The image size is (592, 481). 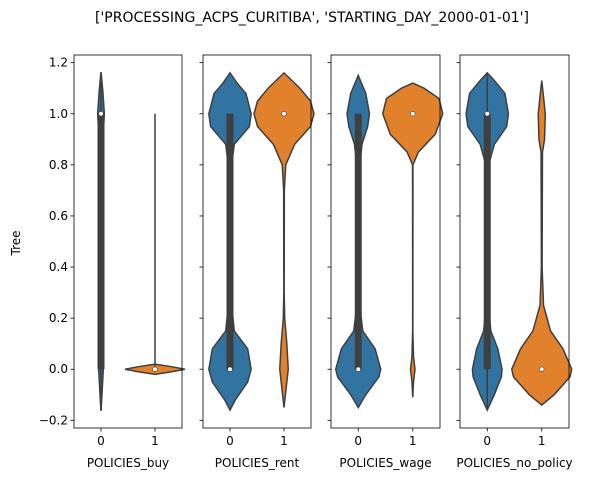 What do you see at coordinates (58, 165) in the screenshot?
I see `y-tick-label: 0.8` at bounding box center [58, 165].